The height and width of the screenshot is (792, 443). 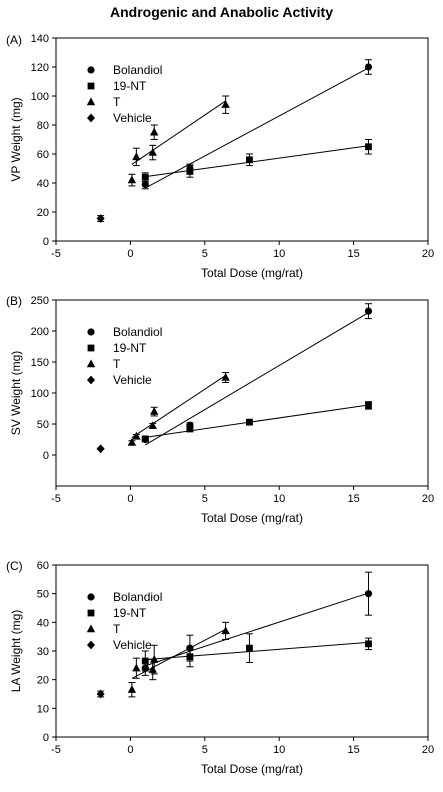 I want to click on y-tick-label: 20, so click(x=43, y=213).